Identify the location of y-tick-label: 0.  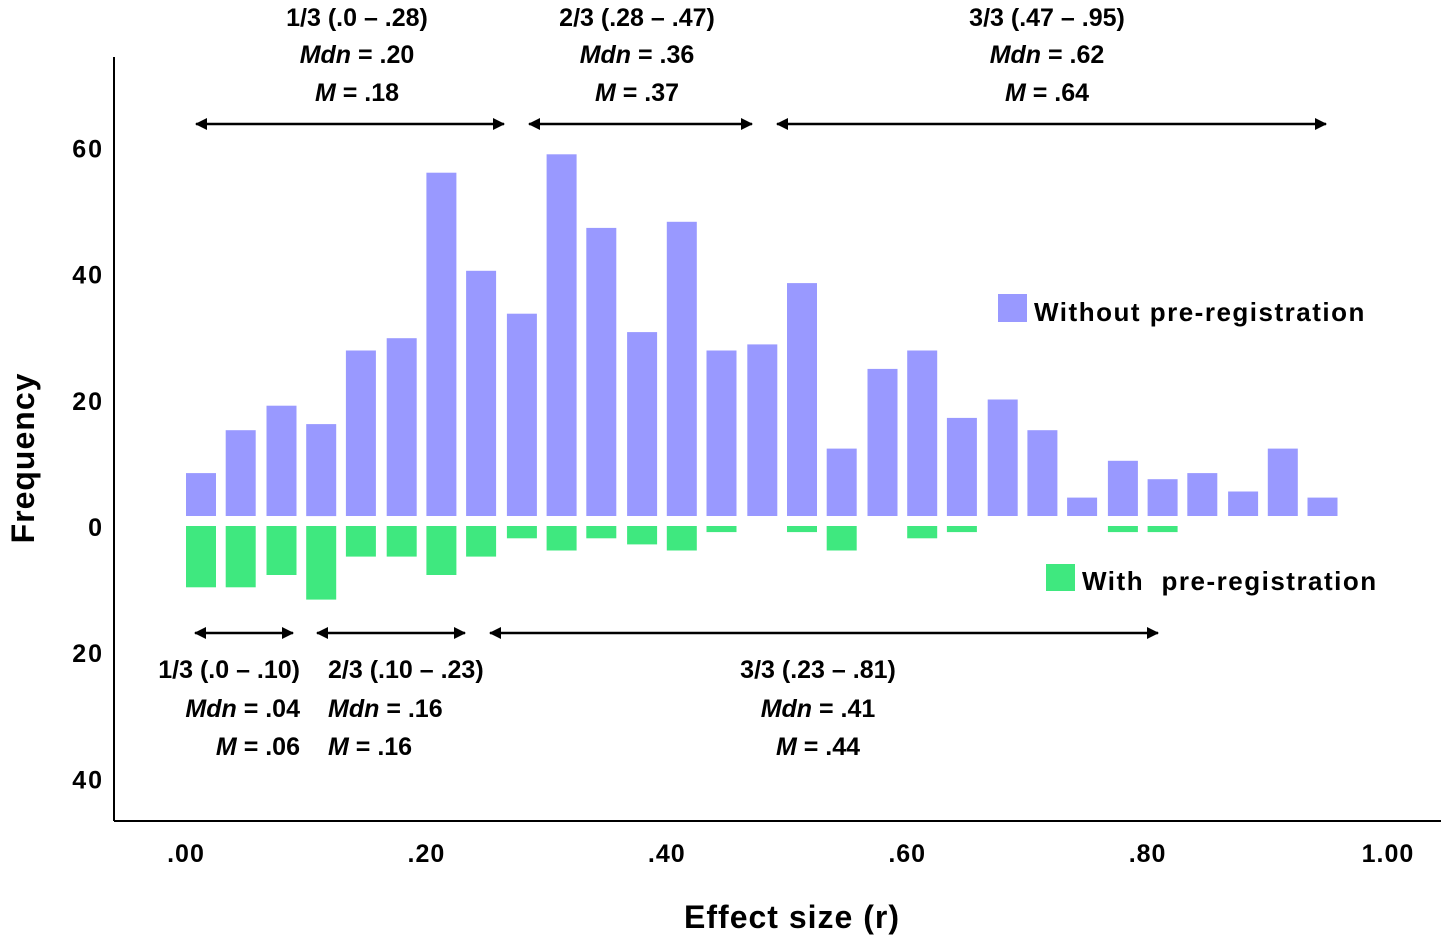
(96, 528).